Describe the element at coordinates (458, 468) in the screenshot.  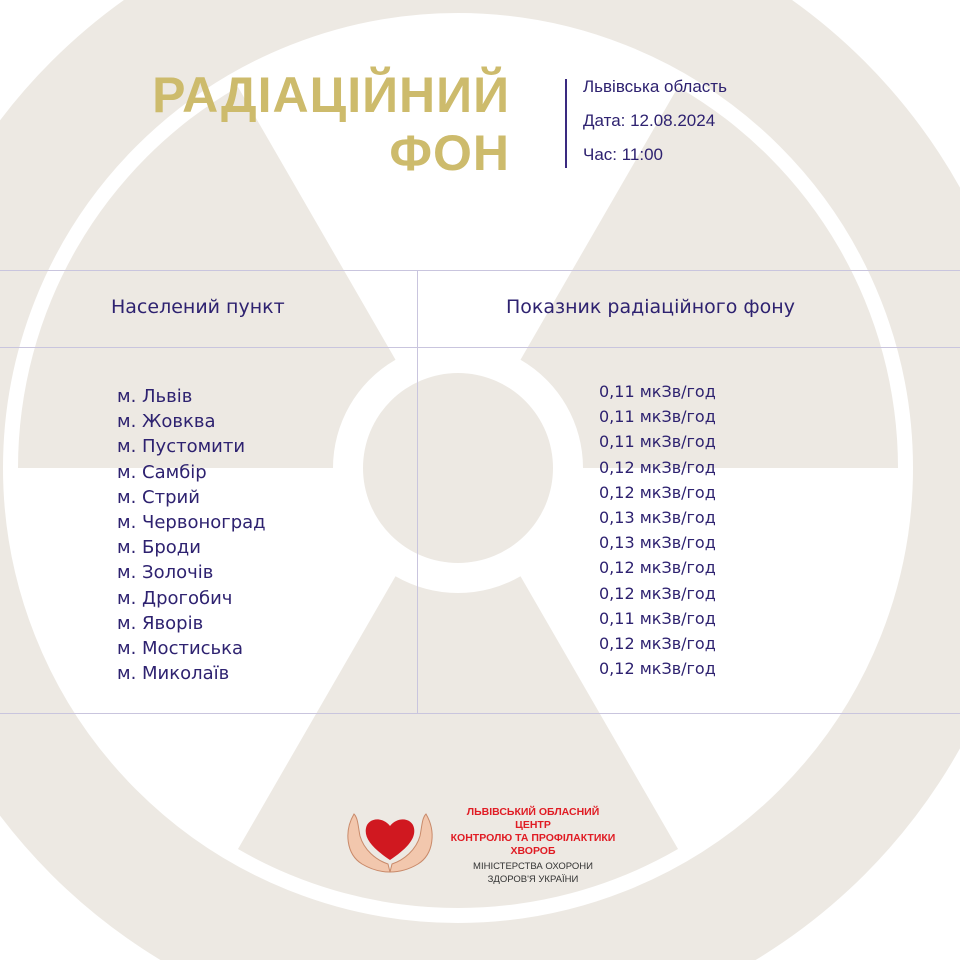
I see `center-disk` at that location.